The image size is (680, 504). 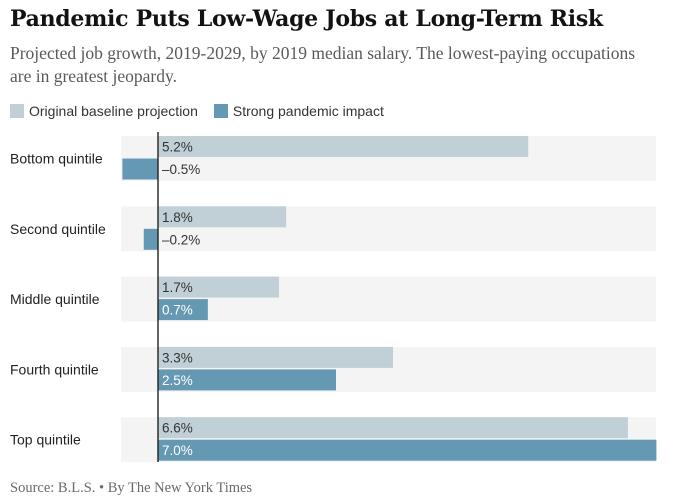 What do you see at coordinates (177, 428) in the screenshot?
I see `data-label: 6.6%` at bounding box center [177, 428].